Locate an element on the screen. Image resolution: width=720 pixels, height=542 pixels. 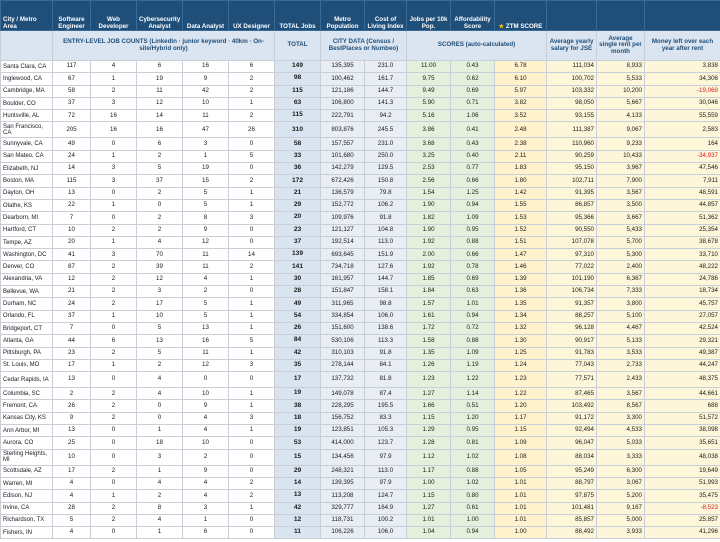
jobs-per-10k-cell: 5.16 is located at coordinates (428, 116).